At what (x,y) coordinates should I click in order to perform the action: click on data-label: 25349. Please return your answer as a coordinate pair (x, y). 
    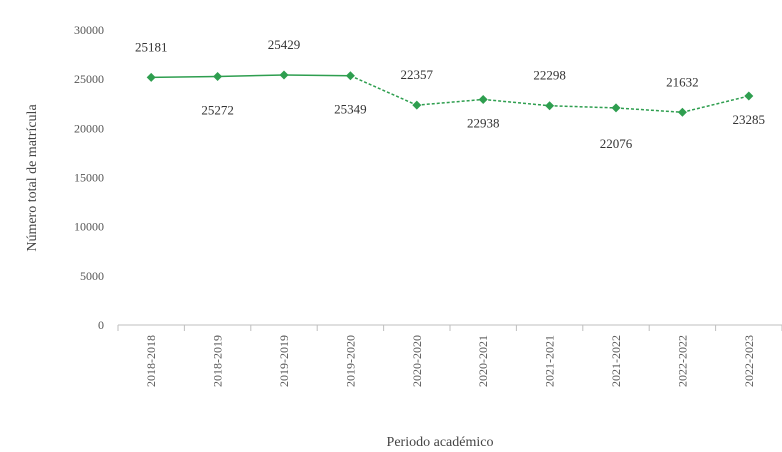
    Looking at the image, I should click on (350, 109).